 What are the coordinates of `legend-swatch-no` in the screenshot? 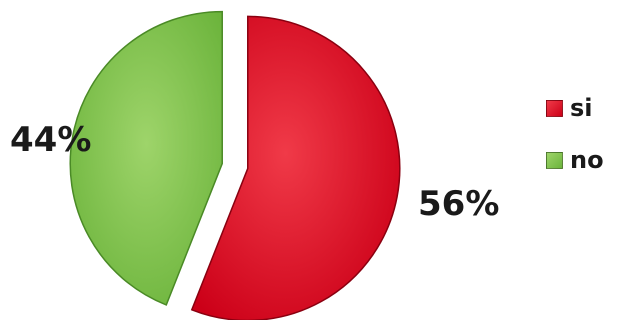 It's located at (554, 160).